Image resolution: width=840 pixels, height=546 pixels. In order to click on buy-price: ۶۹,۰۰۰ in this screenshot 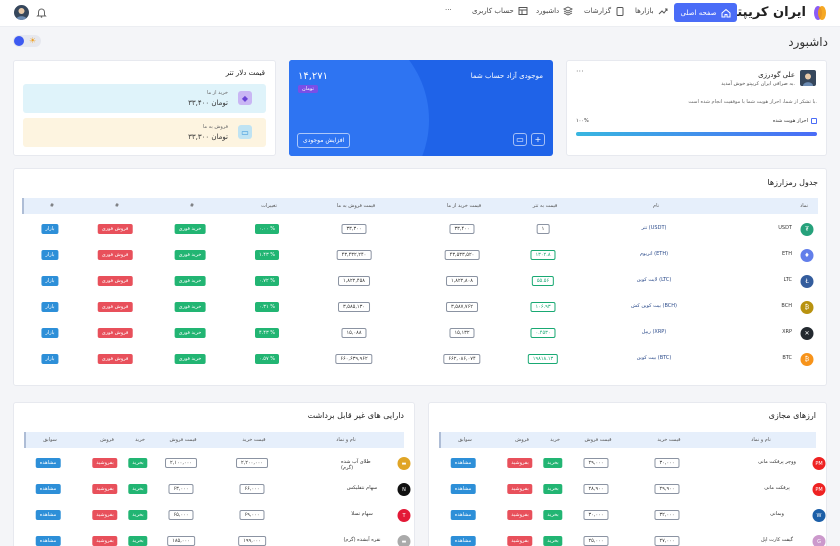, I will do `click(252, 515)`.